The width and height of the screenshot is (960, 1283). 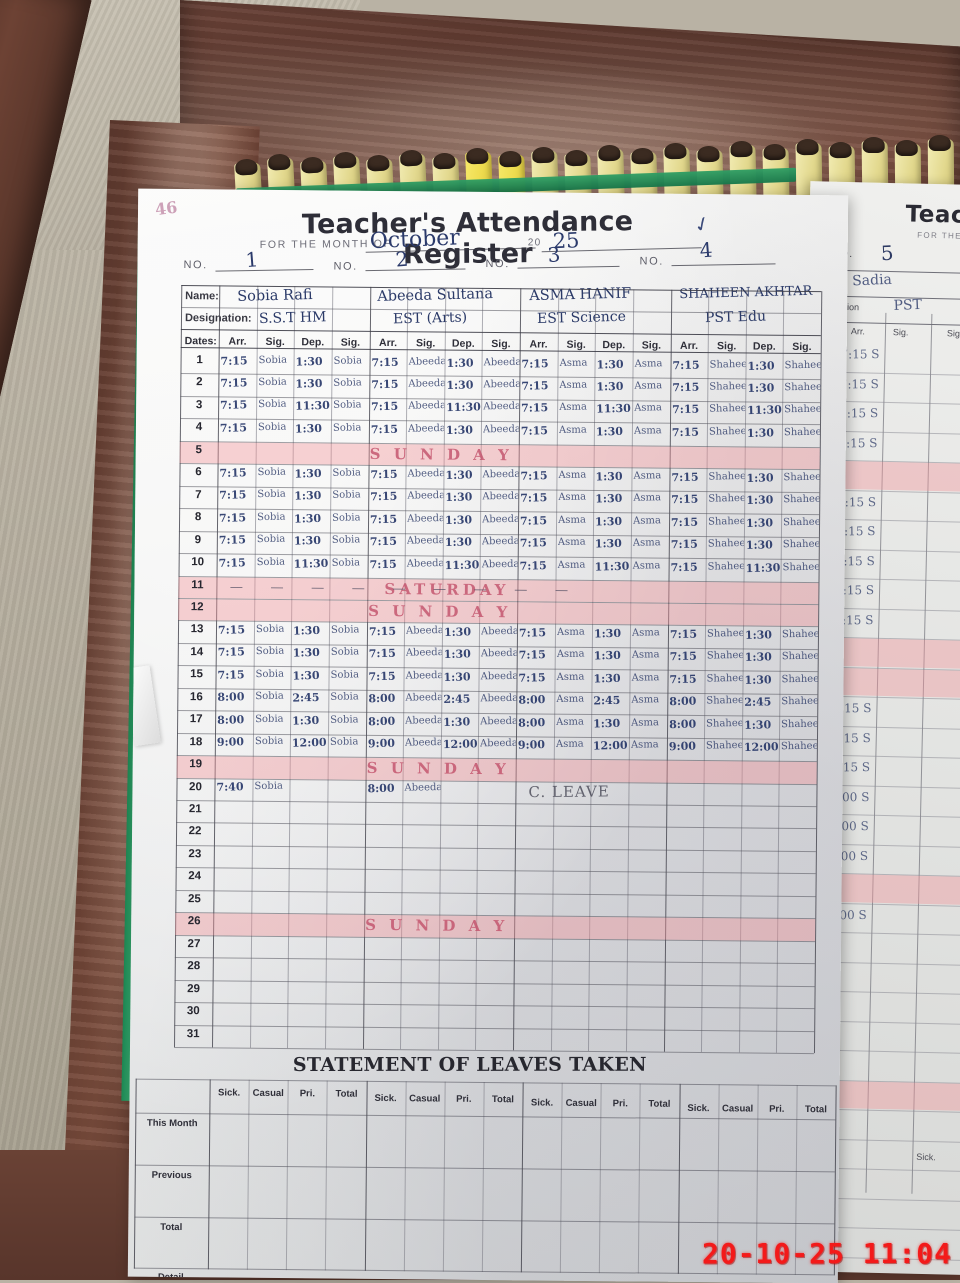 I want to click on date-cell: 14, so click(x=197, y=652).